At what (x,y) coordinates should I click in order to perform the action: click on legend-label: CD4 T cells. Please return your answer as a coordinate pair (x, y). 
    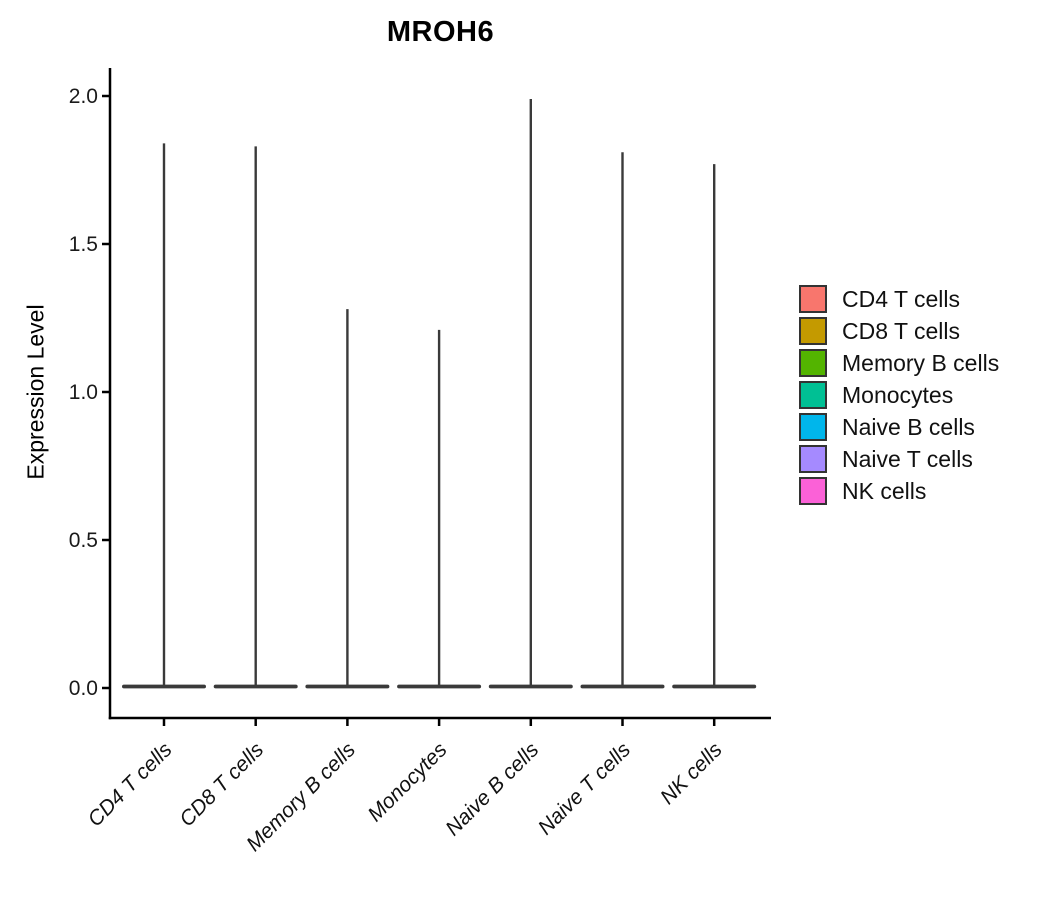
    Looking at the image, I should click on (901, 298).